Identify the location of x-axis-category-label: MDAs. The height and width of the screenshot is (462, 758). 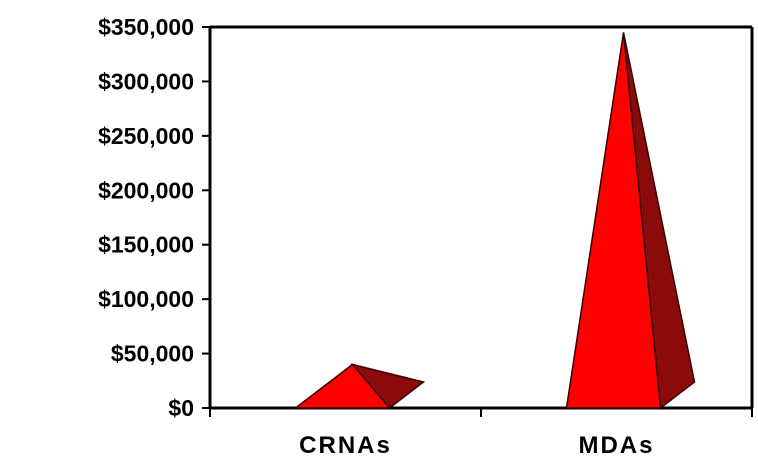
(616, 445).